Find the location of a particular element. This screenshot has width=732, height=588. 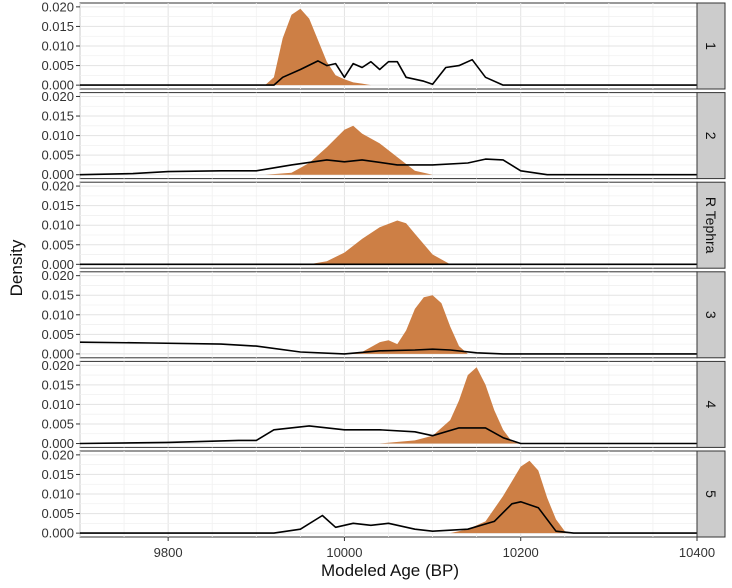

facet-label: 3 is located at coordinates (711, 315).